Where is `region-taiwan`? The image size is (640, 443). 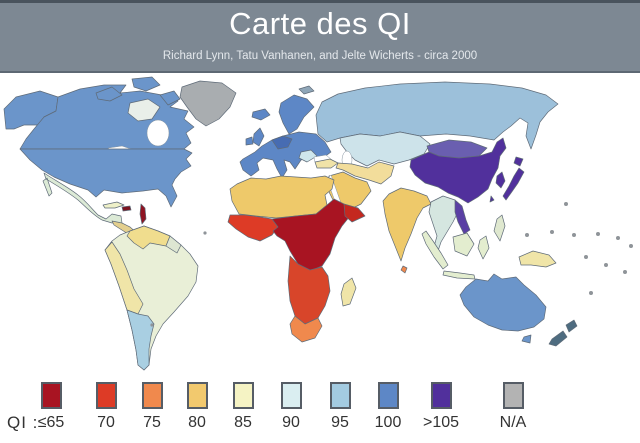
region-taiwan is located at coordinates (492, 199).